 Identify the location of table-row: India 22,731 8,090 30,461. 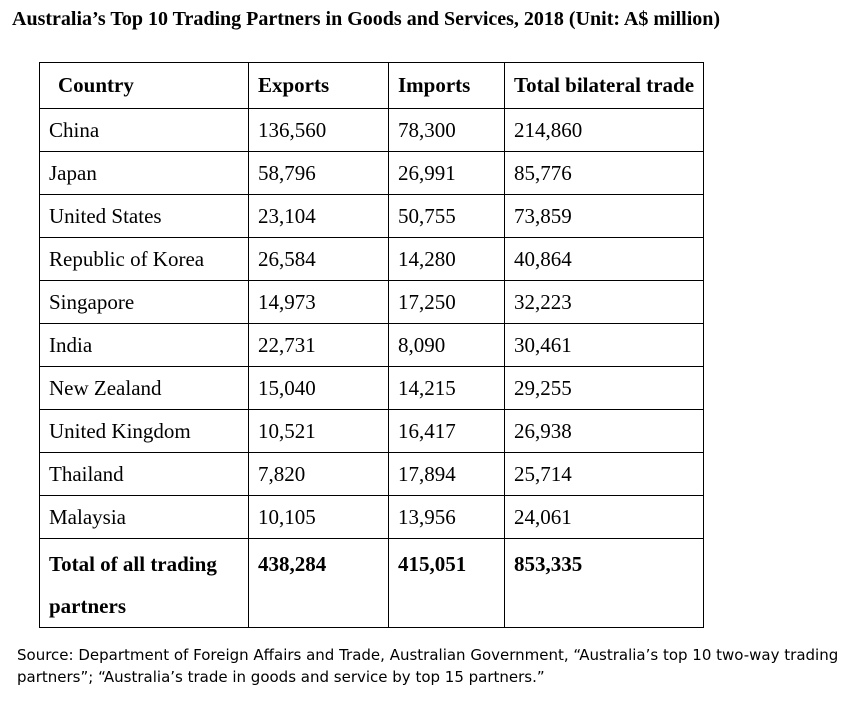
(372, 345).